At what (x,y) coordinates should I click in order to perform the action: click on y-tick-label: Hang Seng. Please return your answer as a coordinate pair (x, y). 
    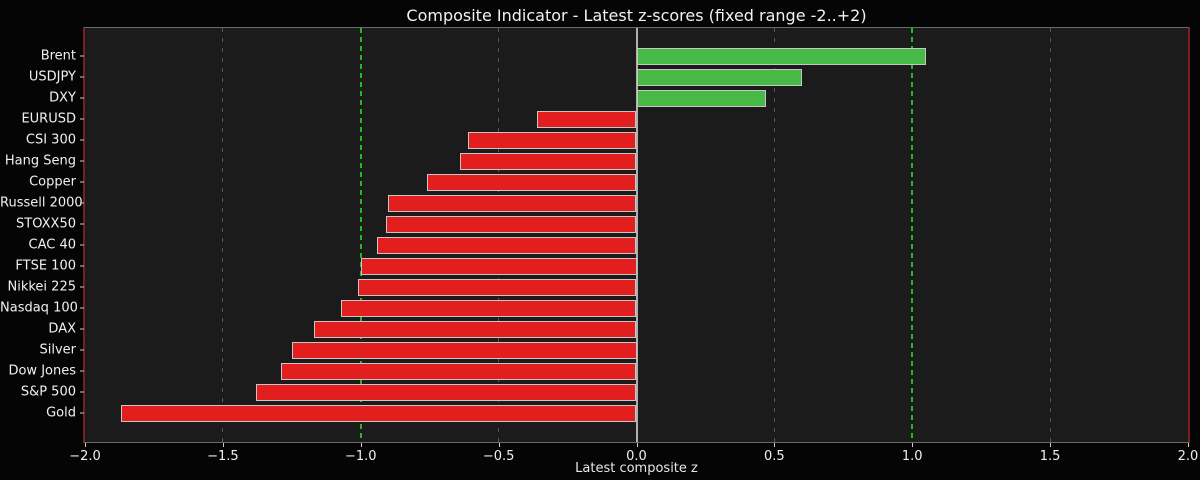
    Looking at the image, I should click on (40, 161).